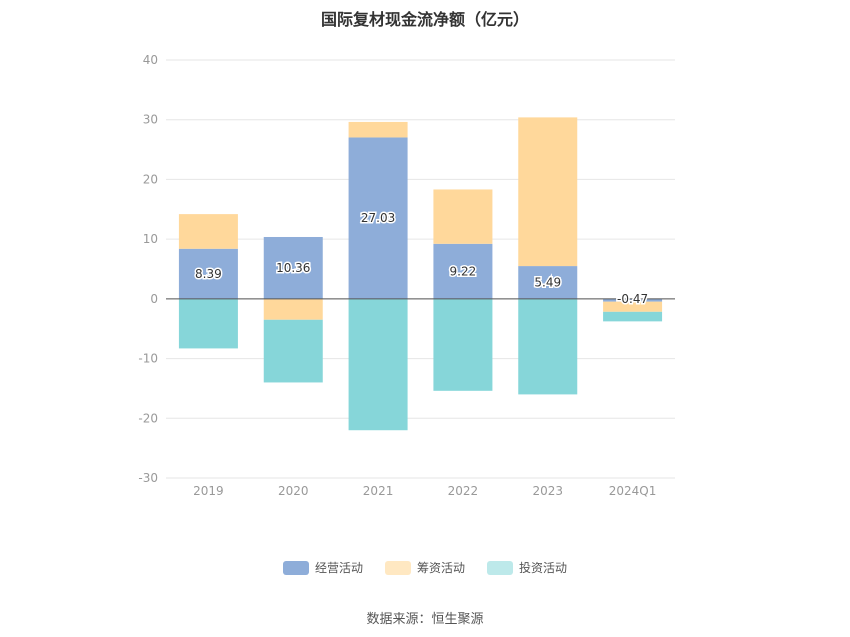 The height and width of the screenshot is (637, 850). I want to click on x-tick-label: 2022, so click(463, 491).